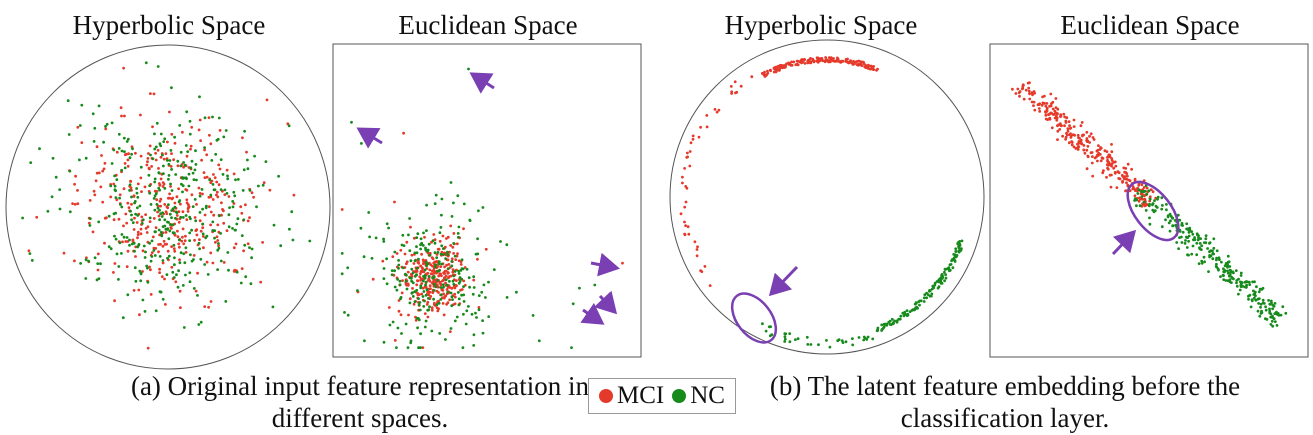 Image resolution: width=1313 pixels, height=435 pixels. I want to click on highlight-ellipse, so click(1153, 211).